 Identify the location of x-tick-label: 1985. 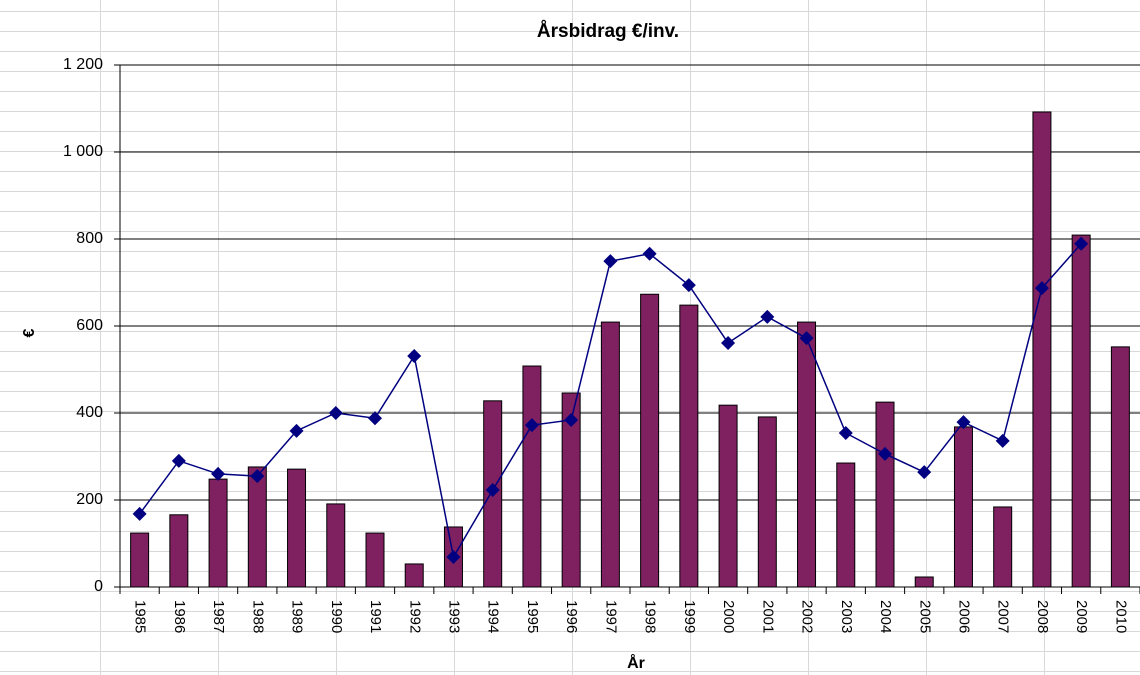
(140, 616).